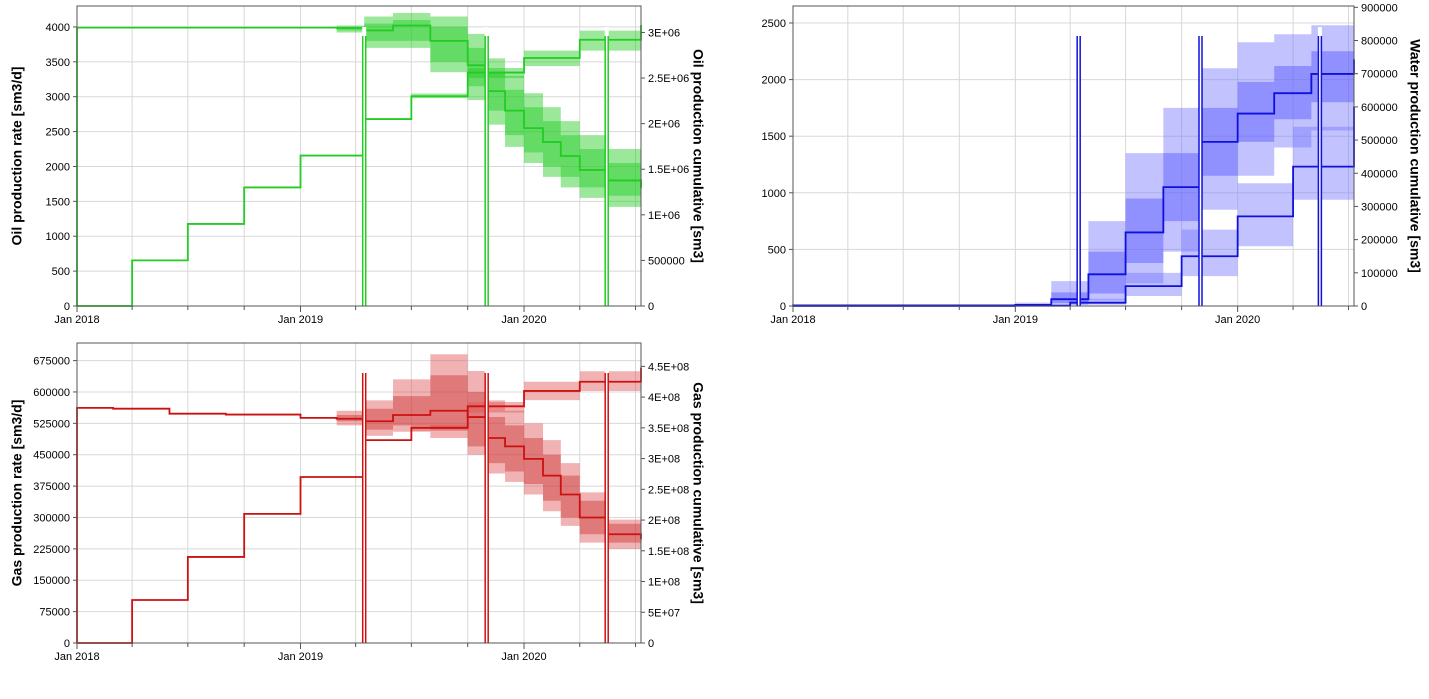  Describe the element at coordinates (664, 521) in the screenshot. I see `y-right-tick-label: 2E+08` at that location.